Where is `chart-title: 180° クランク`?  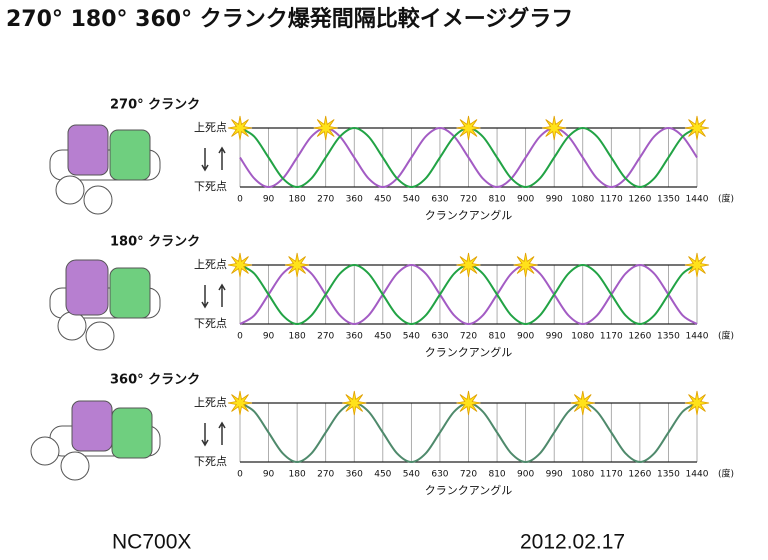
chart-title: 180° クランク is located at coordinates (155, 242).